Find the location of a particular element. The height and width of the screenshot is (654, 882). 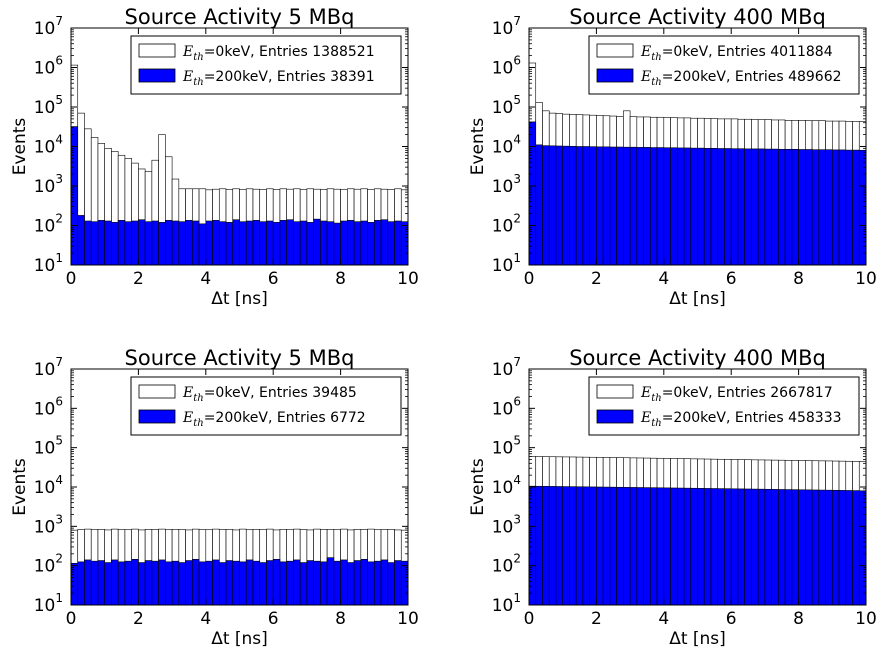

series-eth-200kev is located at coordinates (239, 581).